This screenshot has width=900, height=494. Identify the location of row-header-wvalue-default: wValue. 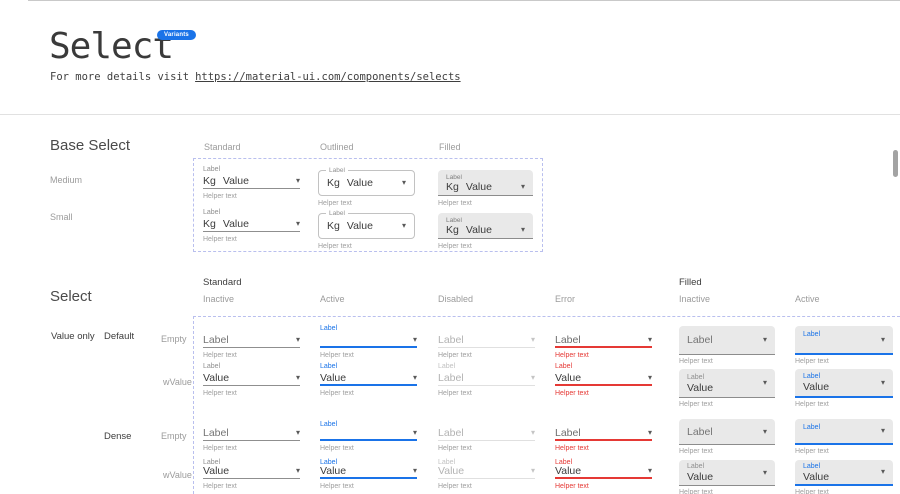
(177, 382).